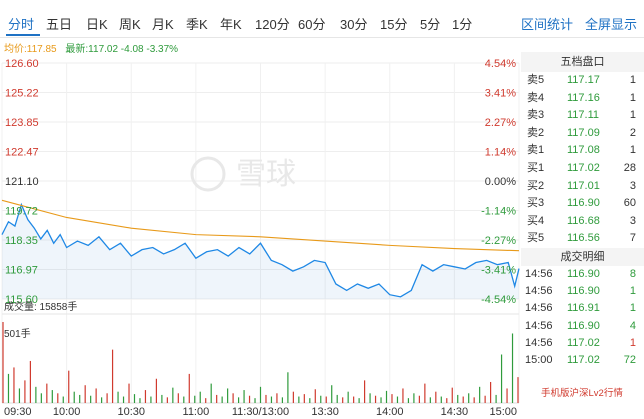 The width and height of the screenshot is (644, 419). I want to click on order-book-row: 买4 116.68 3, so click(582, 222).